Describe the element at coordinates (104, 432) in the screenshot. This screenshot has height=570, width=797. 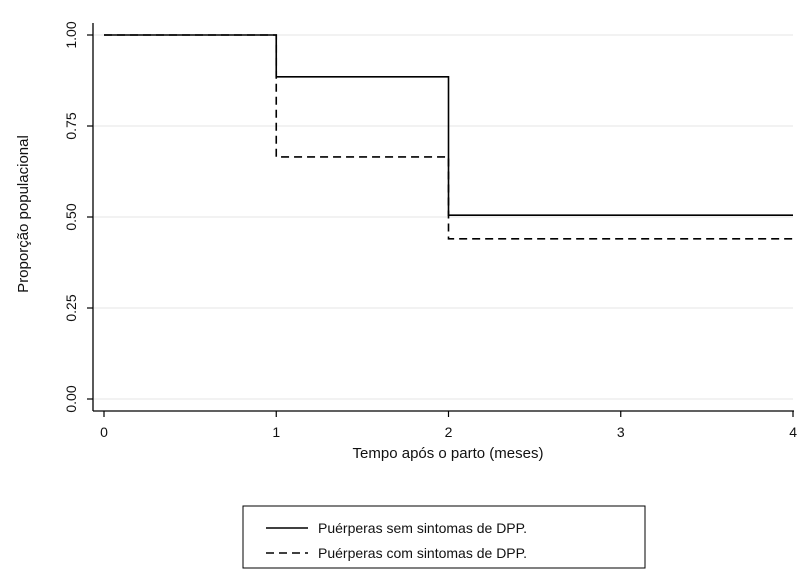
I see `x-tick-label-0: 0` at that location.